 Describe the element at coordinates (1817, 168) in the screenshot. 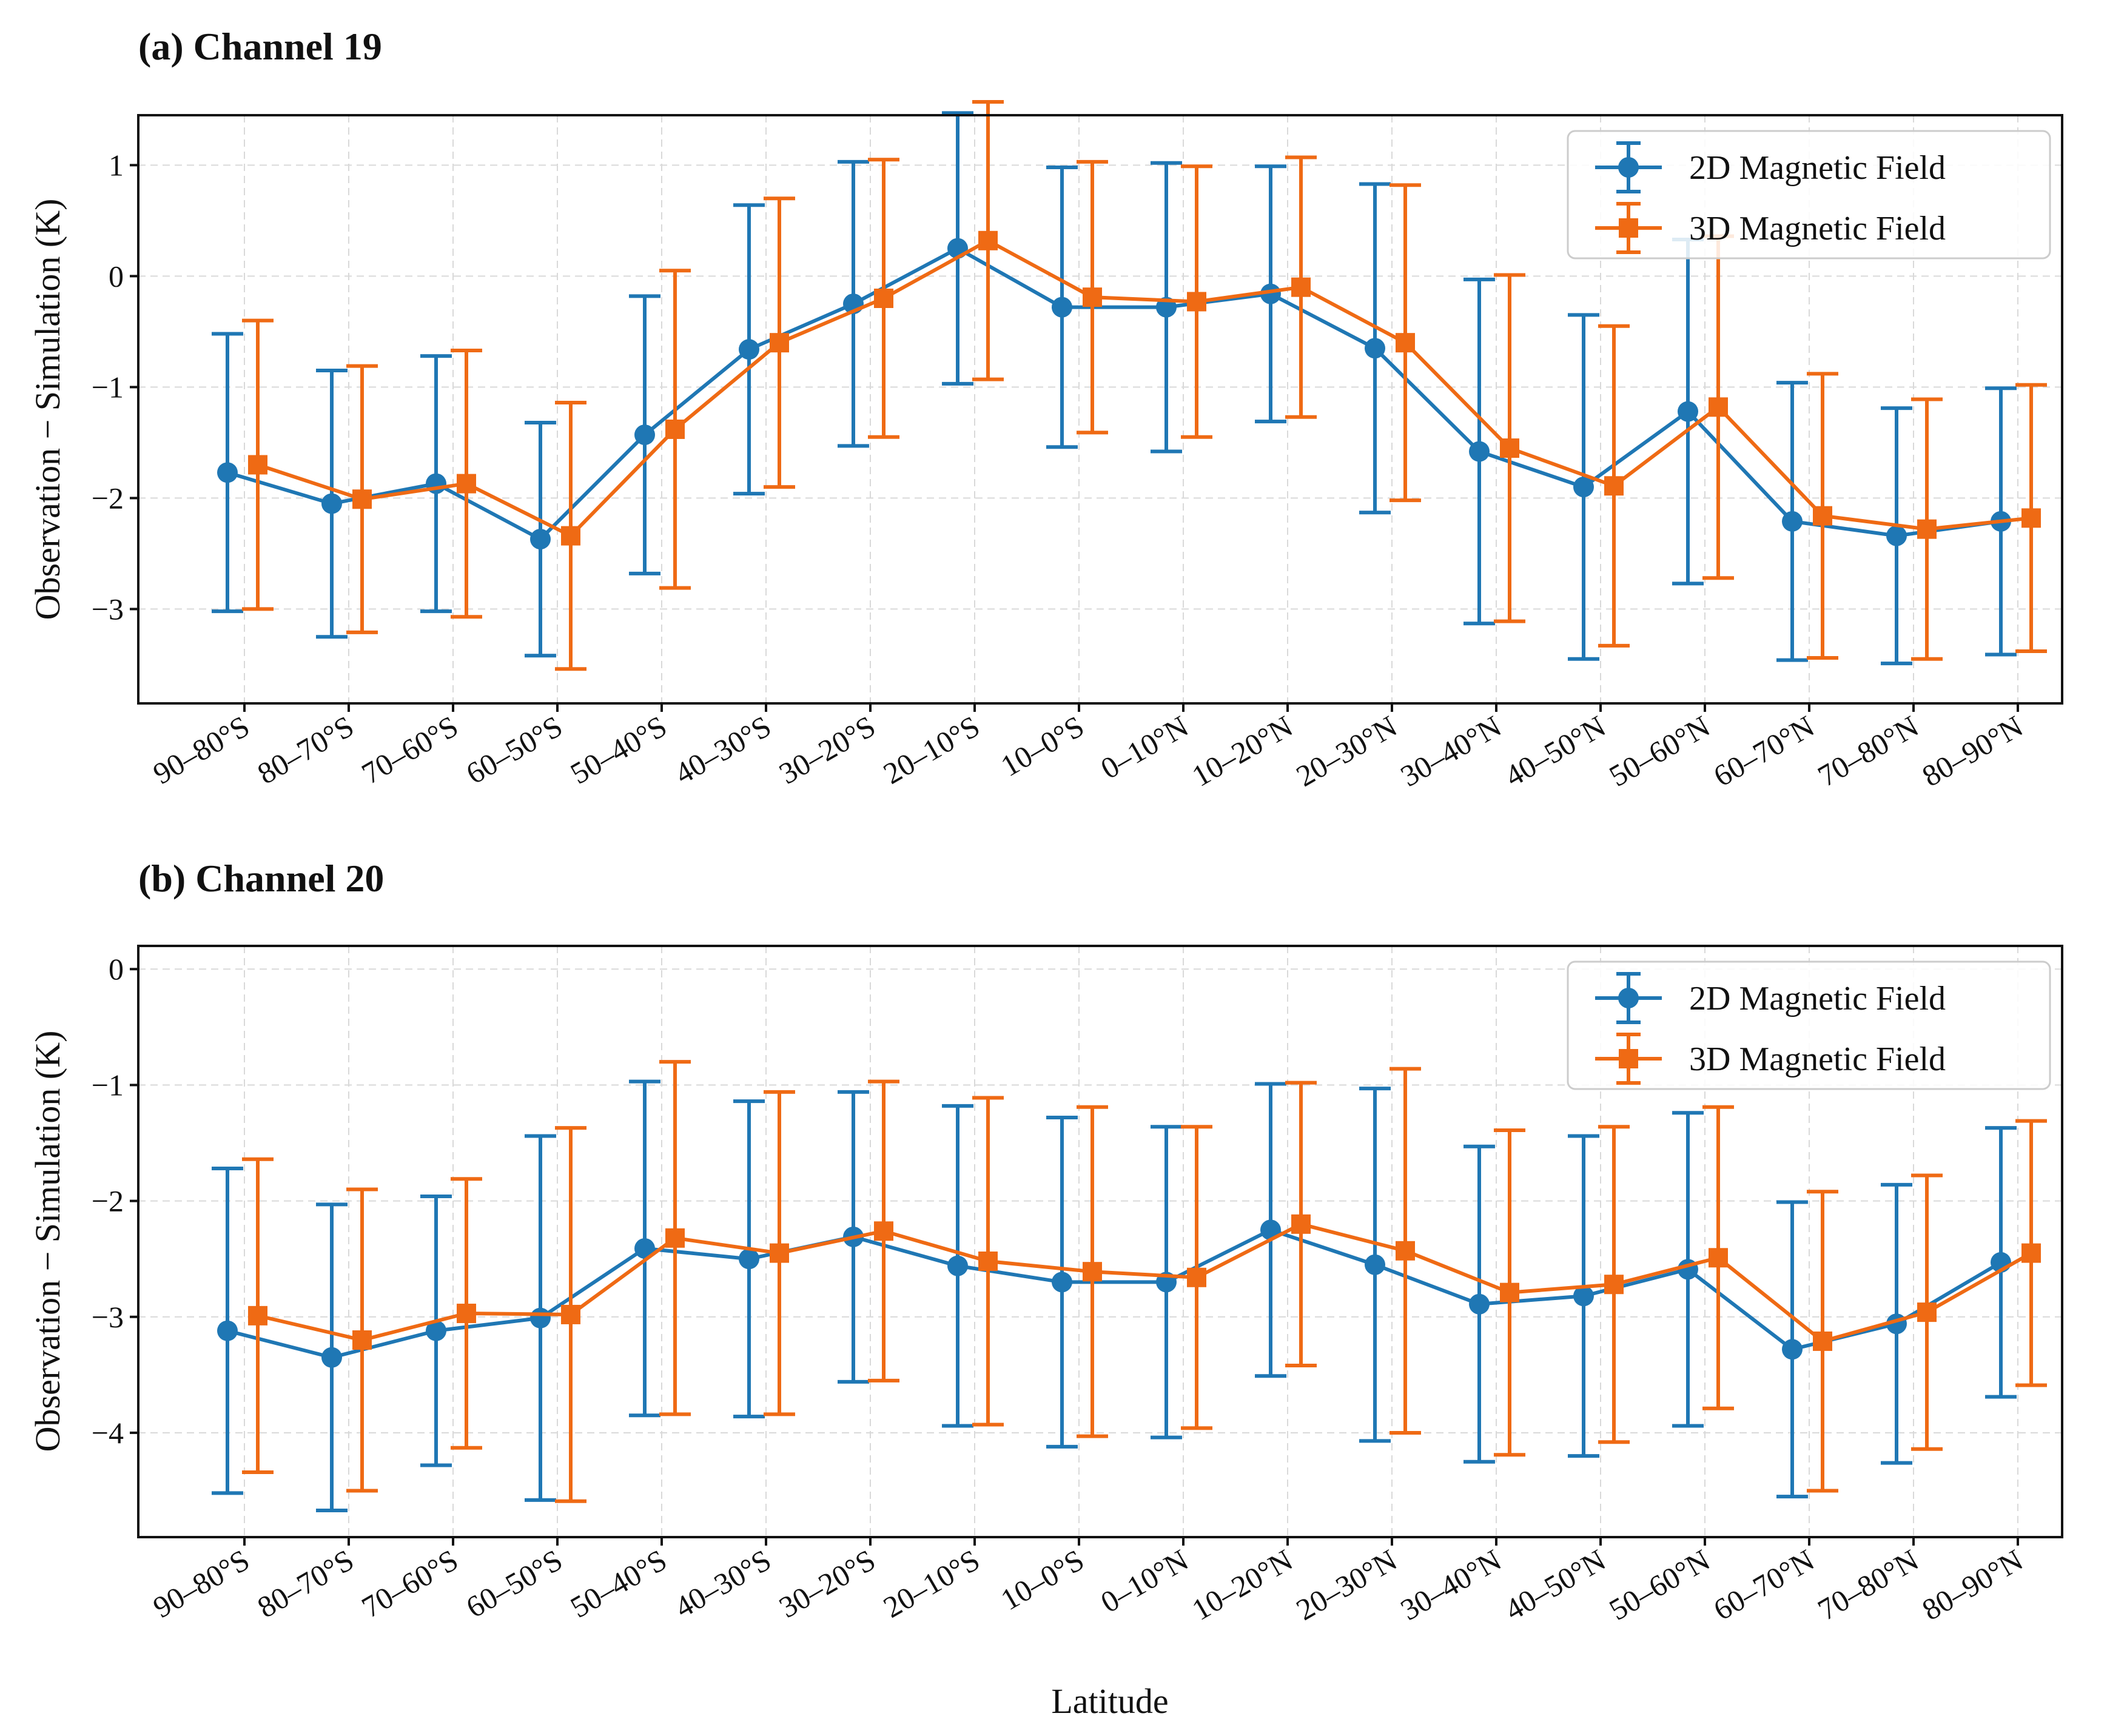

I see `legend-label: 2D Magnetic Field` at that location.